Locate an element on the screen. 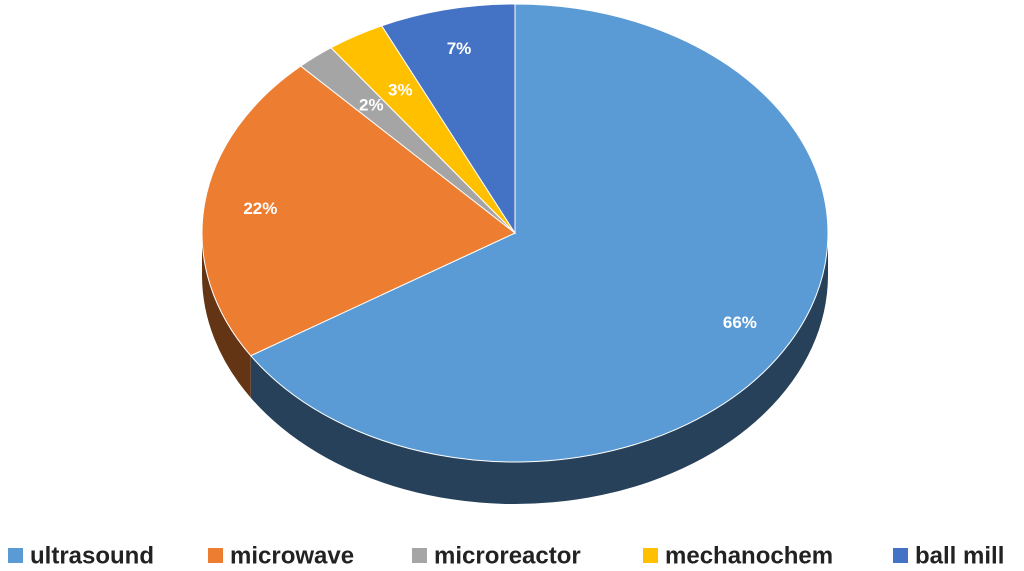  slice is located at coordinates (448, 119).